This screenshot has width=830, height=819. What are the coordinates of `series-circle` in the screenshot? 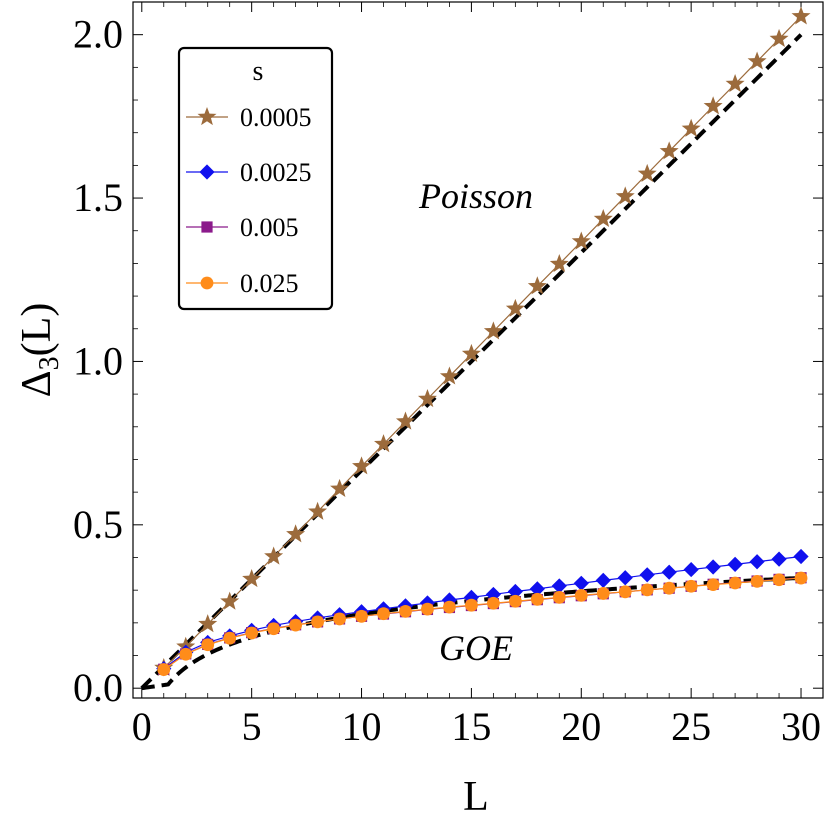 It's located at (482, 623).